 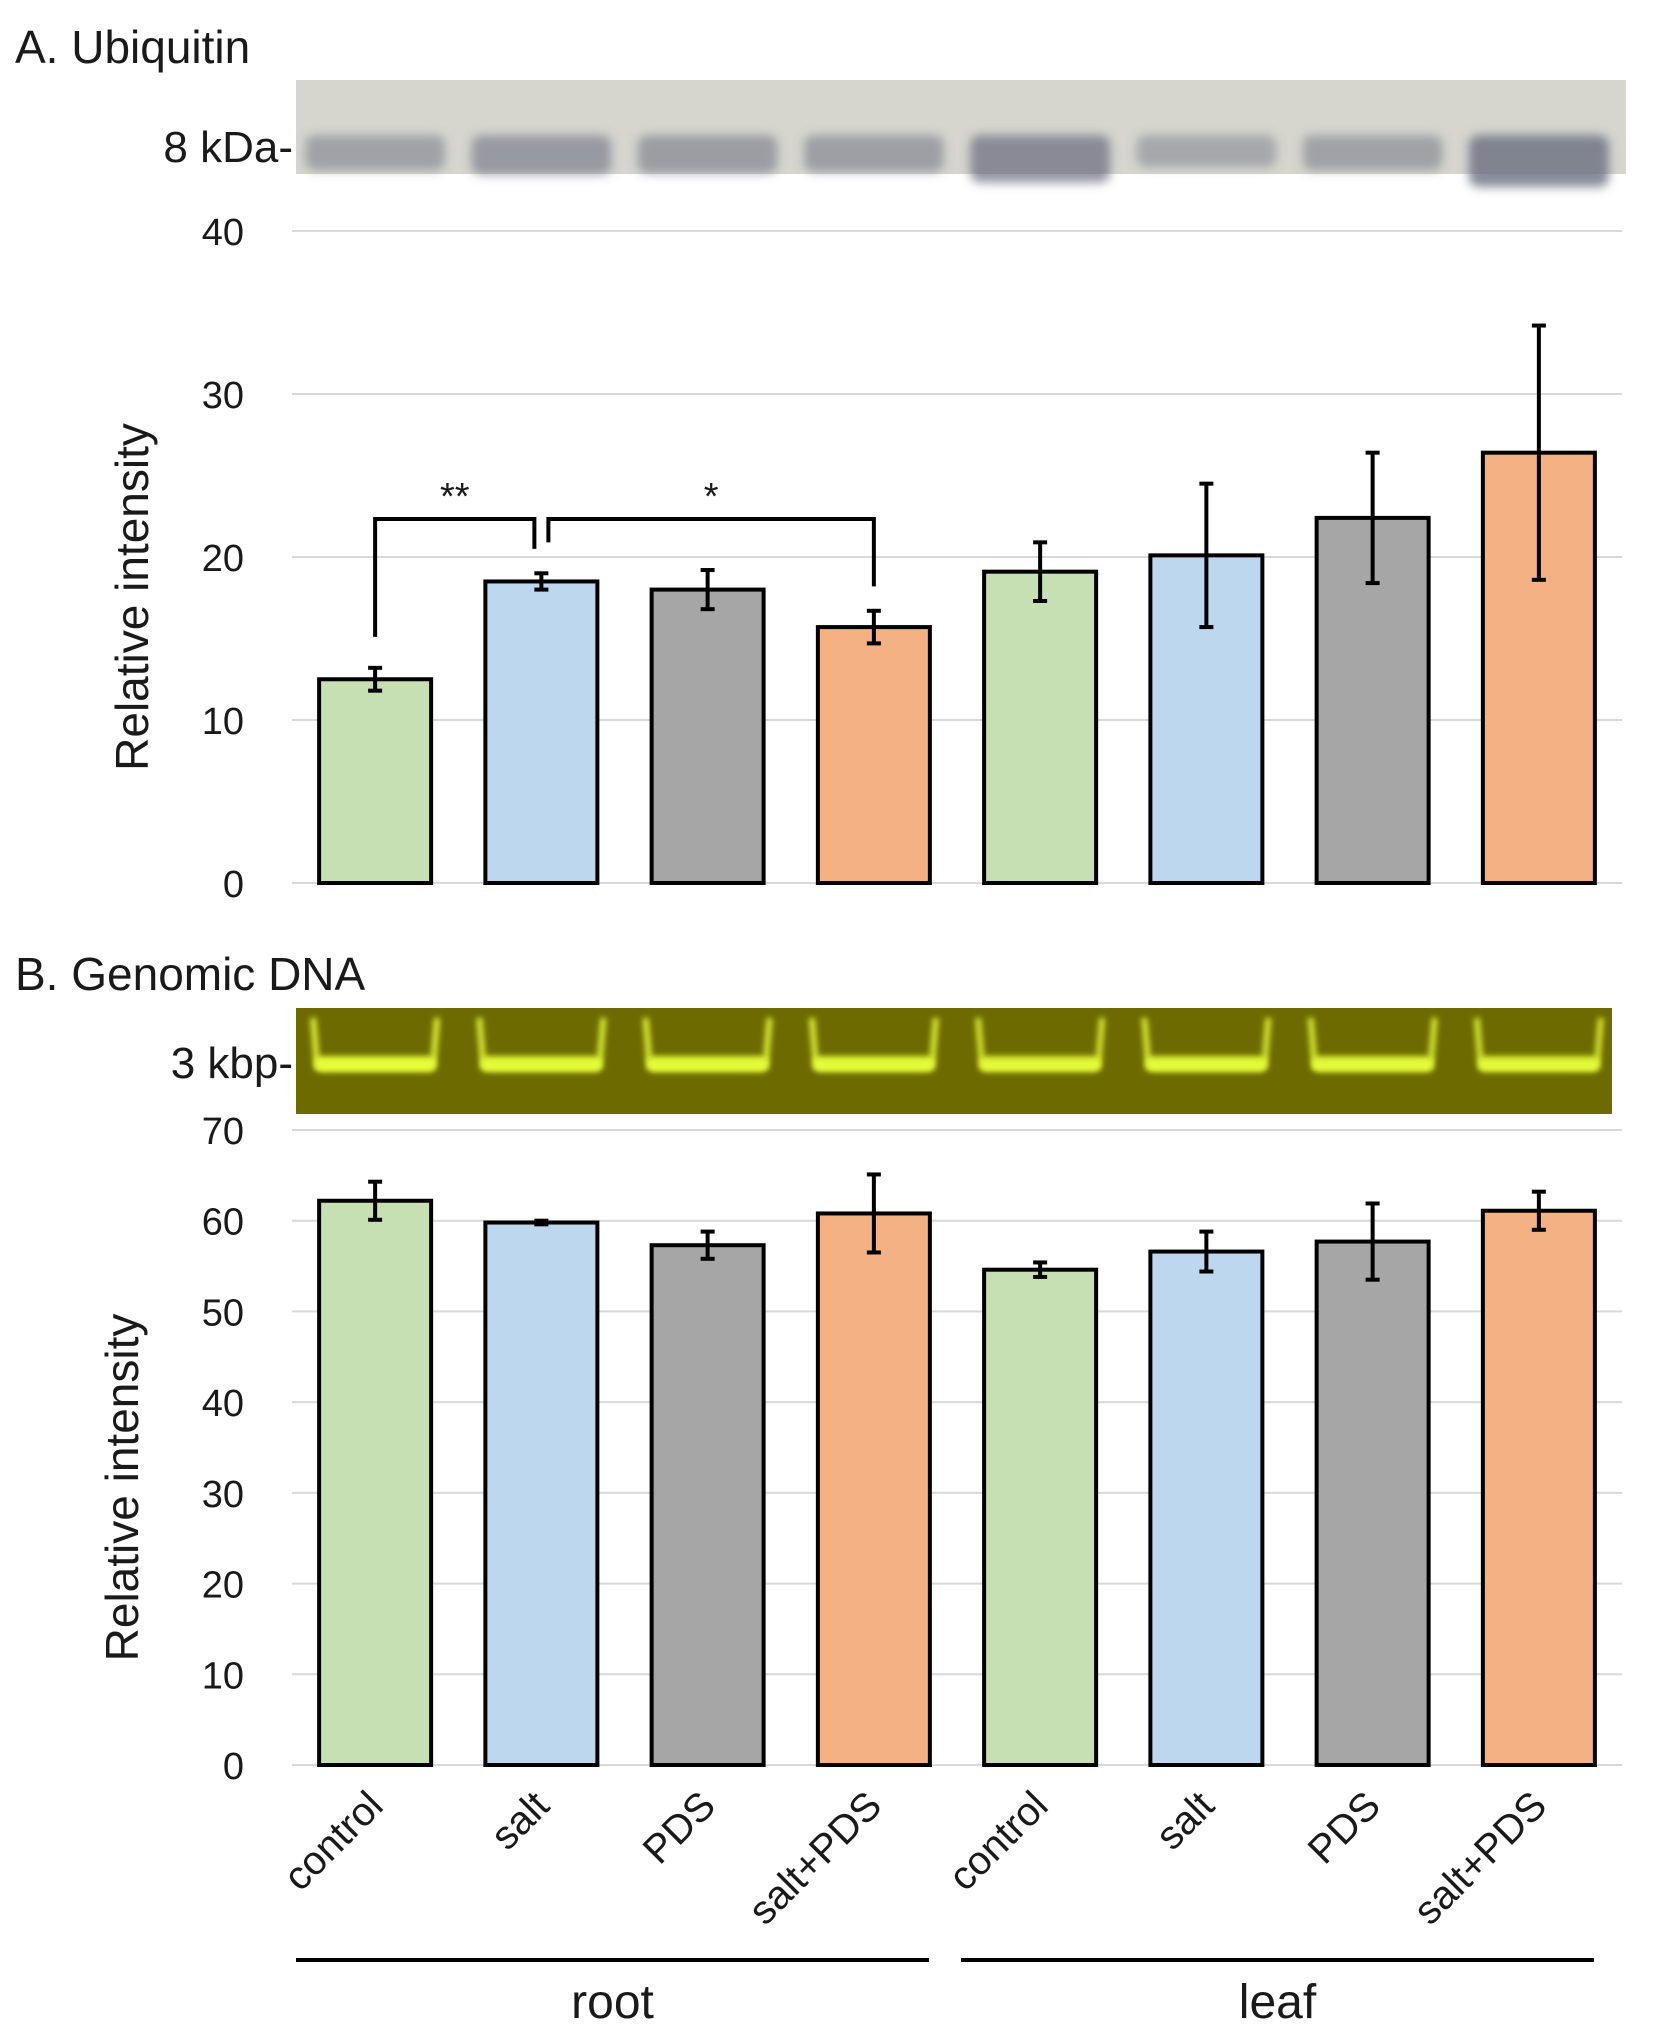 What do you see at coordinates (1278, 2002) in the screenshot?
I see `group-label: leaf` at bounding box center [1278, 2002].